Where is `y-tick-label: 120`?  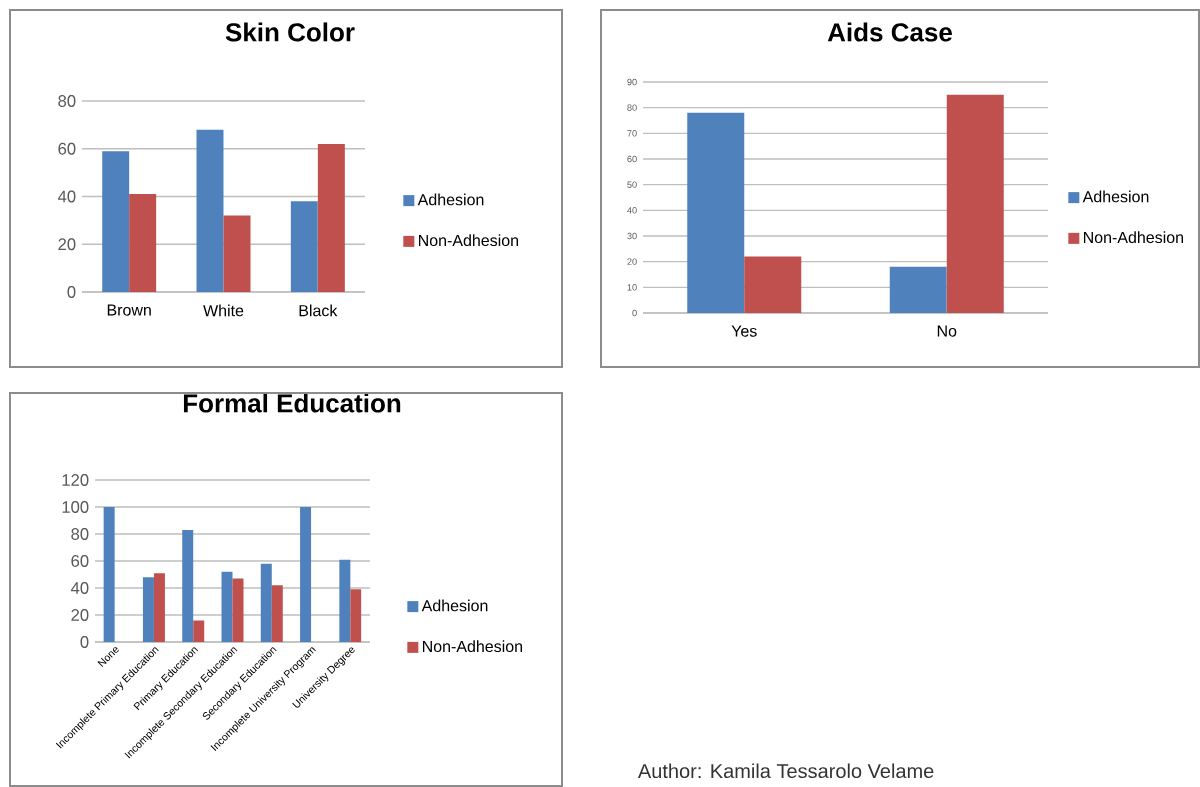
y-tick-label: 120 is located at coordinates (75, 480).